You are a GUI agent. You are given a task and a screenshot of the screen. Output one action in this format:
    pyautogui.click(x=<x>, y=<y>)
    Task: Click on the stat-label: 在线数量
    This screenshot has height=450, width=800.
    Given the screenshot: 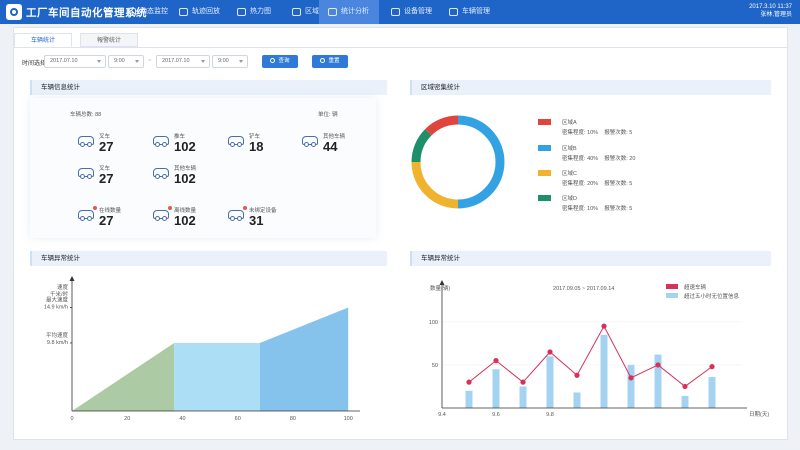 What is the action you would take?
    pyautogui.click(x=110, y=211)
    